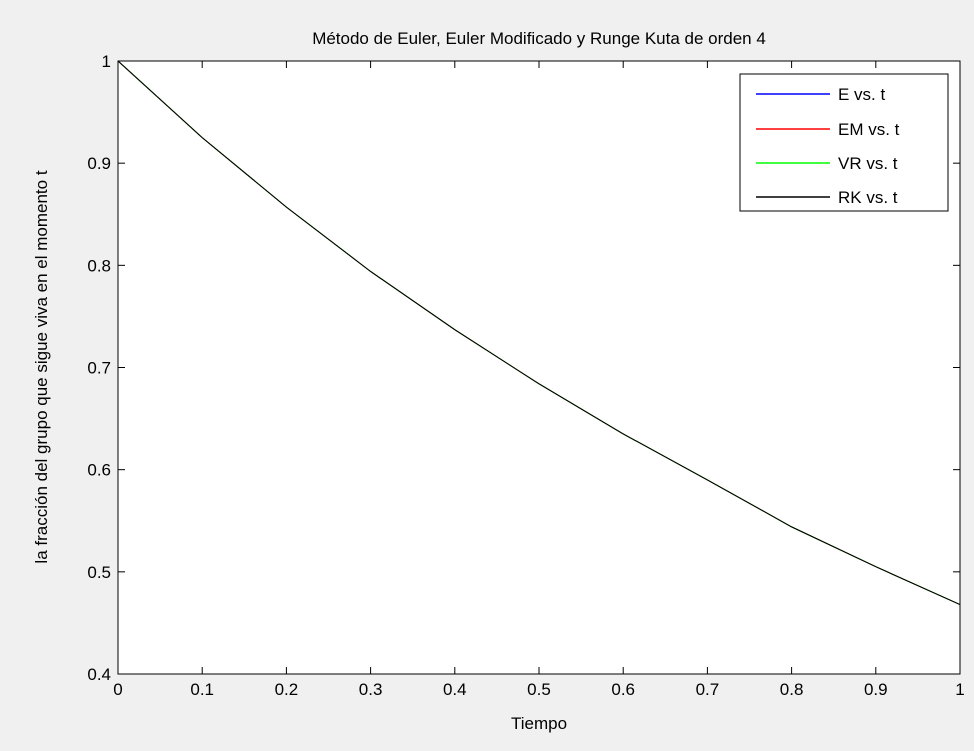  Describe the element at coordinates (287, 689) in the screenshot. I see `x-tick-label: 0.2` at that location.